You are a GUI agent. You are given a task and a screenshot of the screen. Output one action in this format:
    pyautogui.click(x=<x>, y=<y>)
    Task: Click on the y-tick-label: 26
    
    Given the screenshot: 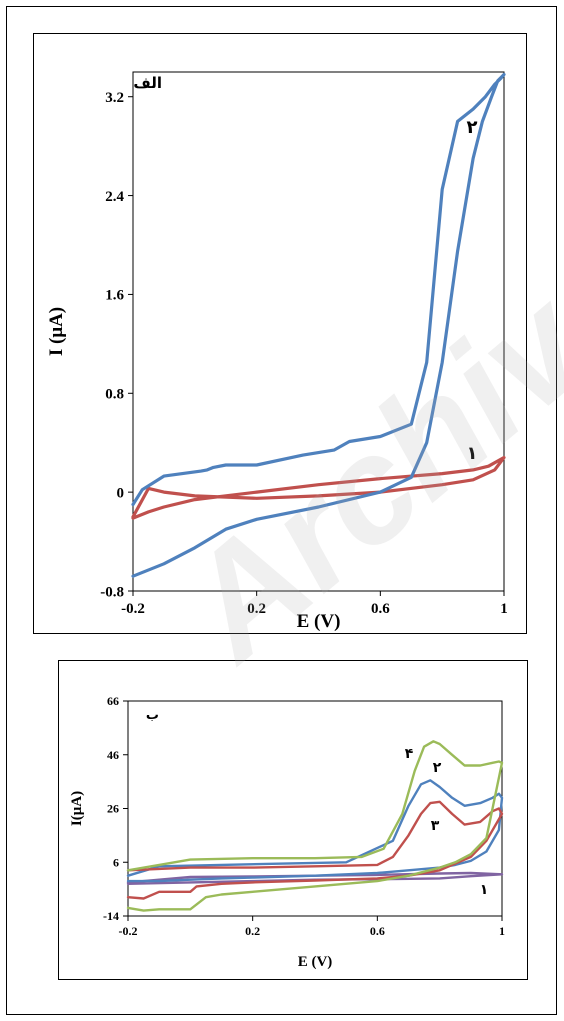 What is the action you would take?
    pyautogui.click(x=113, y=809)
    